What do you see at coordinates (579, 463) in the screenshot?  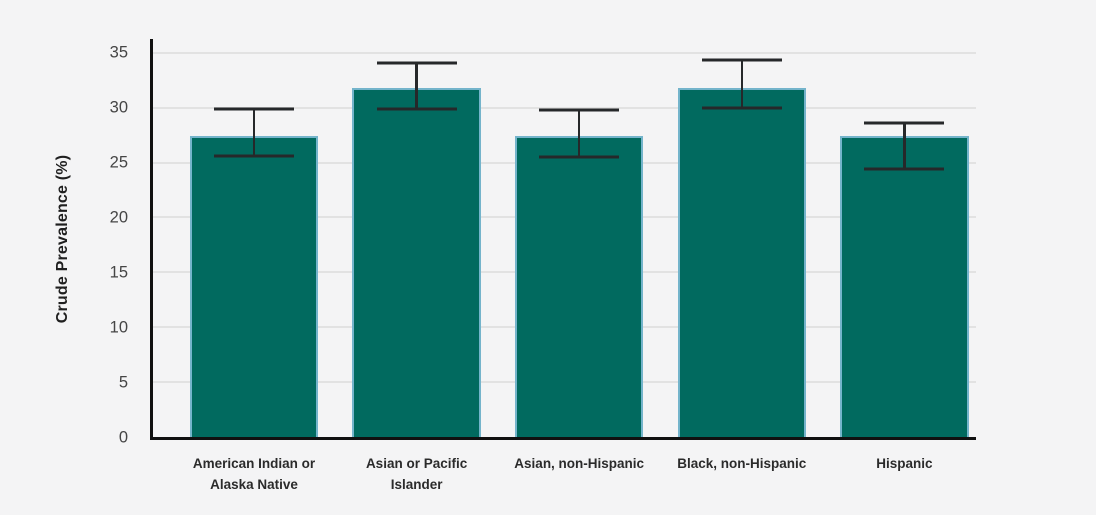 I see `x-axis-label-3: Asian, non-Hispanic` at bounding box center [579, 463].